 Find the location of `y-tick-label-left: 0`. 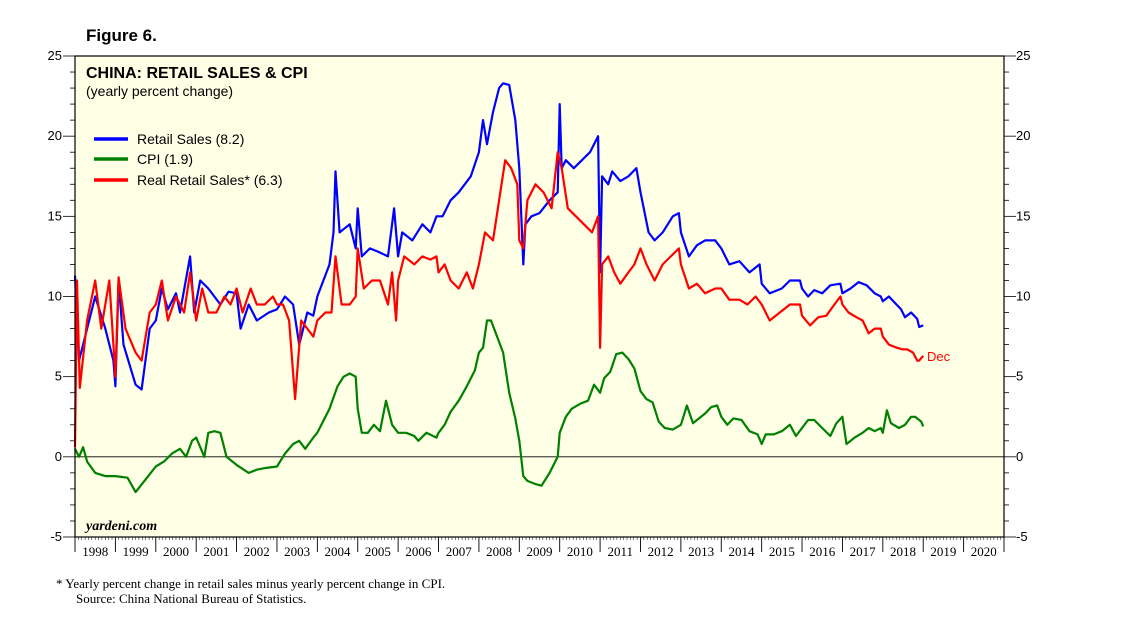

y-tick-label-left: 0 is located at coordinates (58, 456).